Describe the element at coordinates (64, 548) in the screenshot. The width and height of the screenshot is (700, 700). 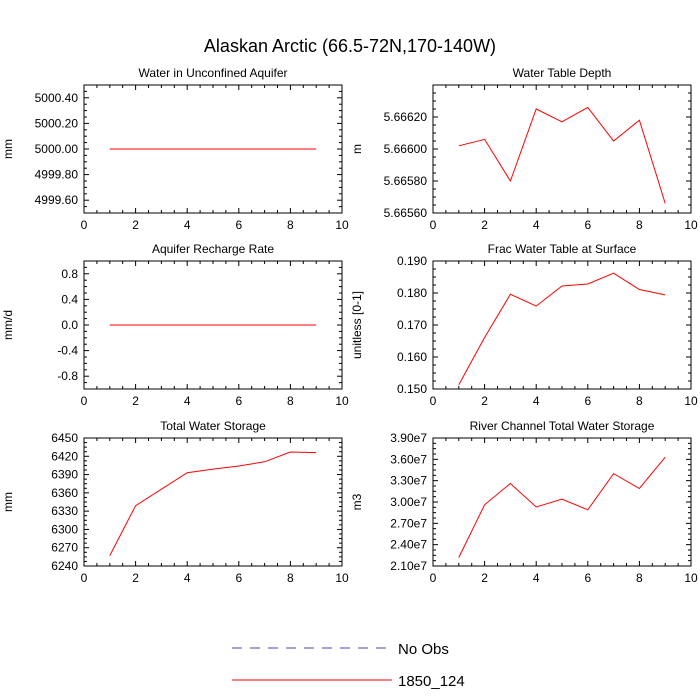
I see `y-tick-label: 6270` at that location.